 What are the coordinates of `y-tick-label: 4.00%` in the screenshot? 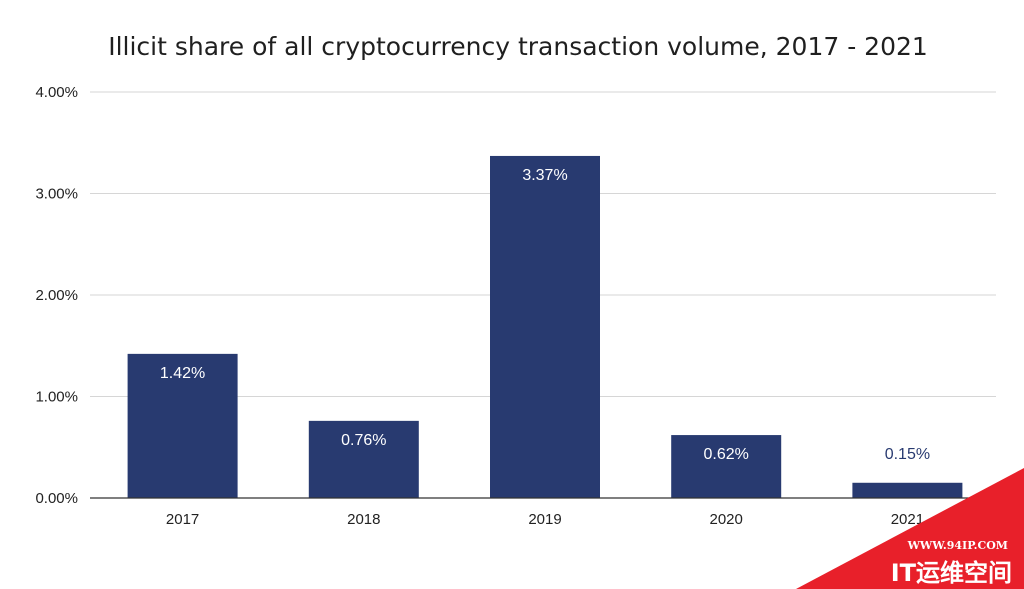 It's located at (56, 92).